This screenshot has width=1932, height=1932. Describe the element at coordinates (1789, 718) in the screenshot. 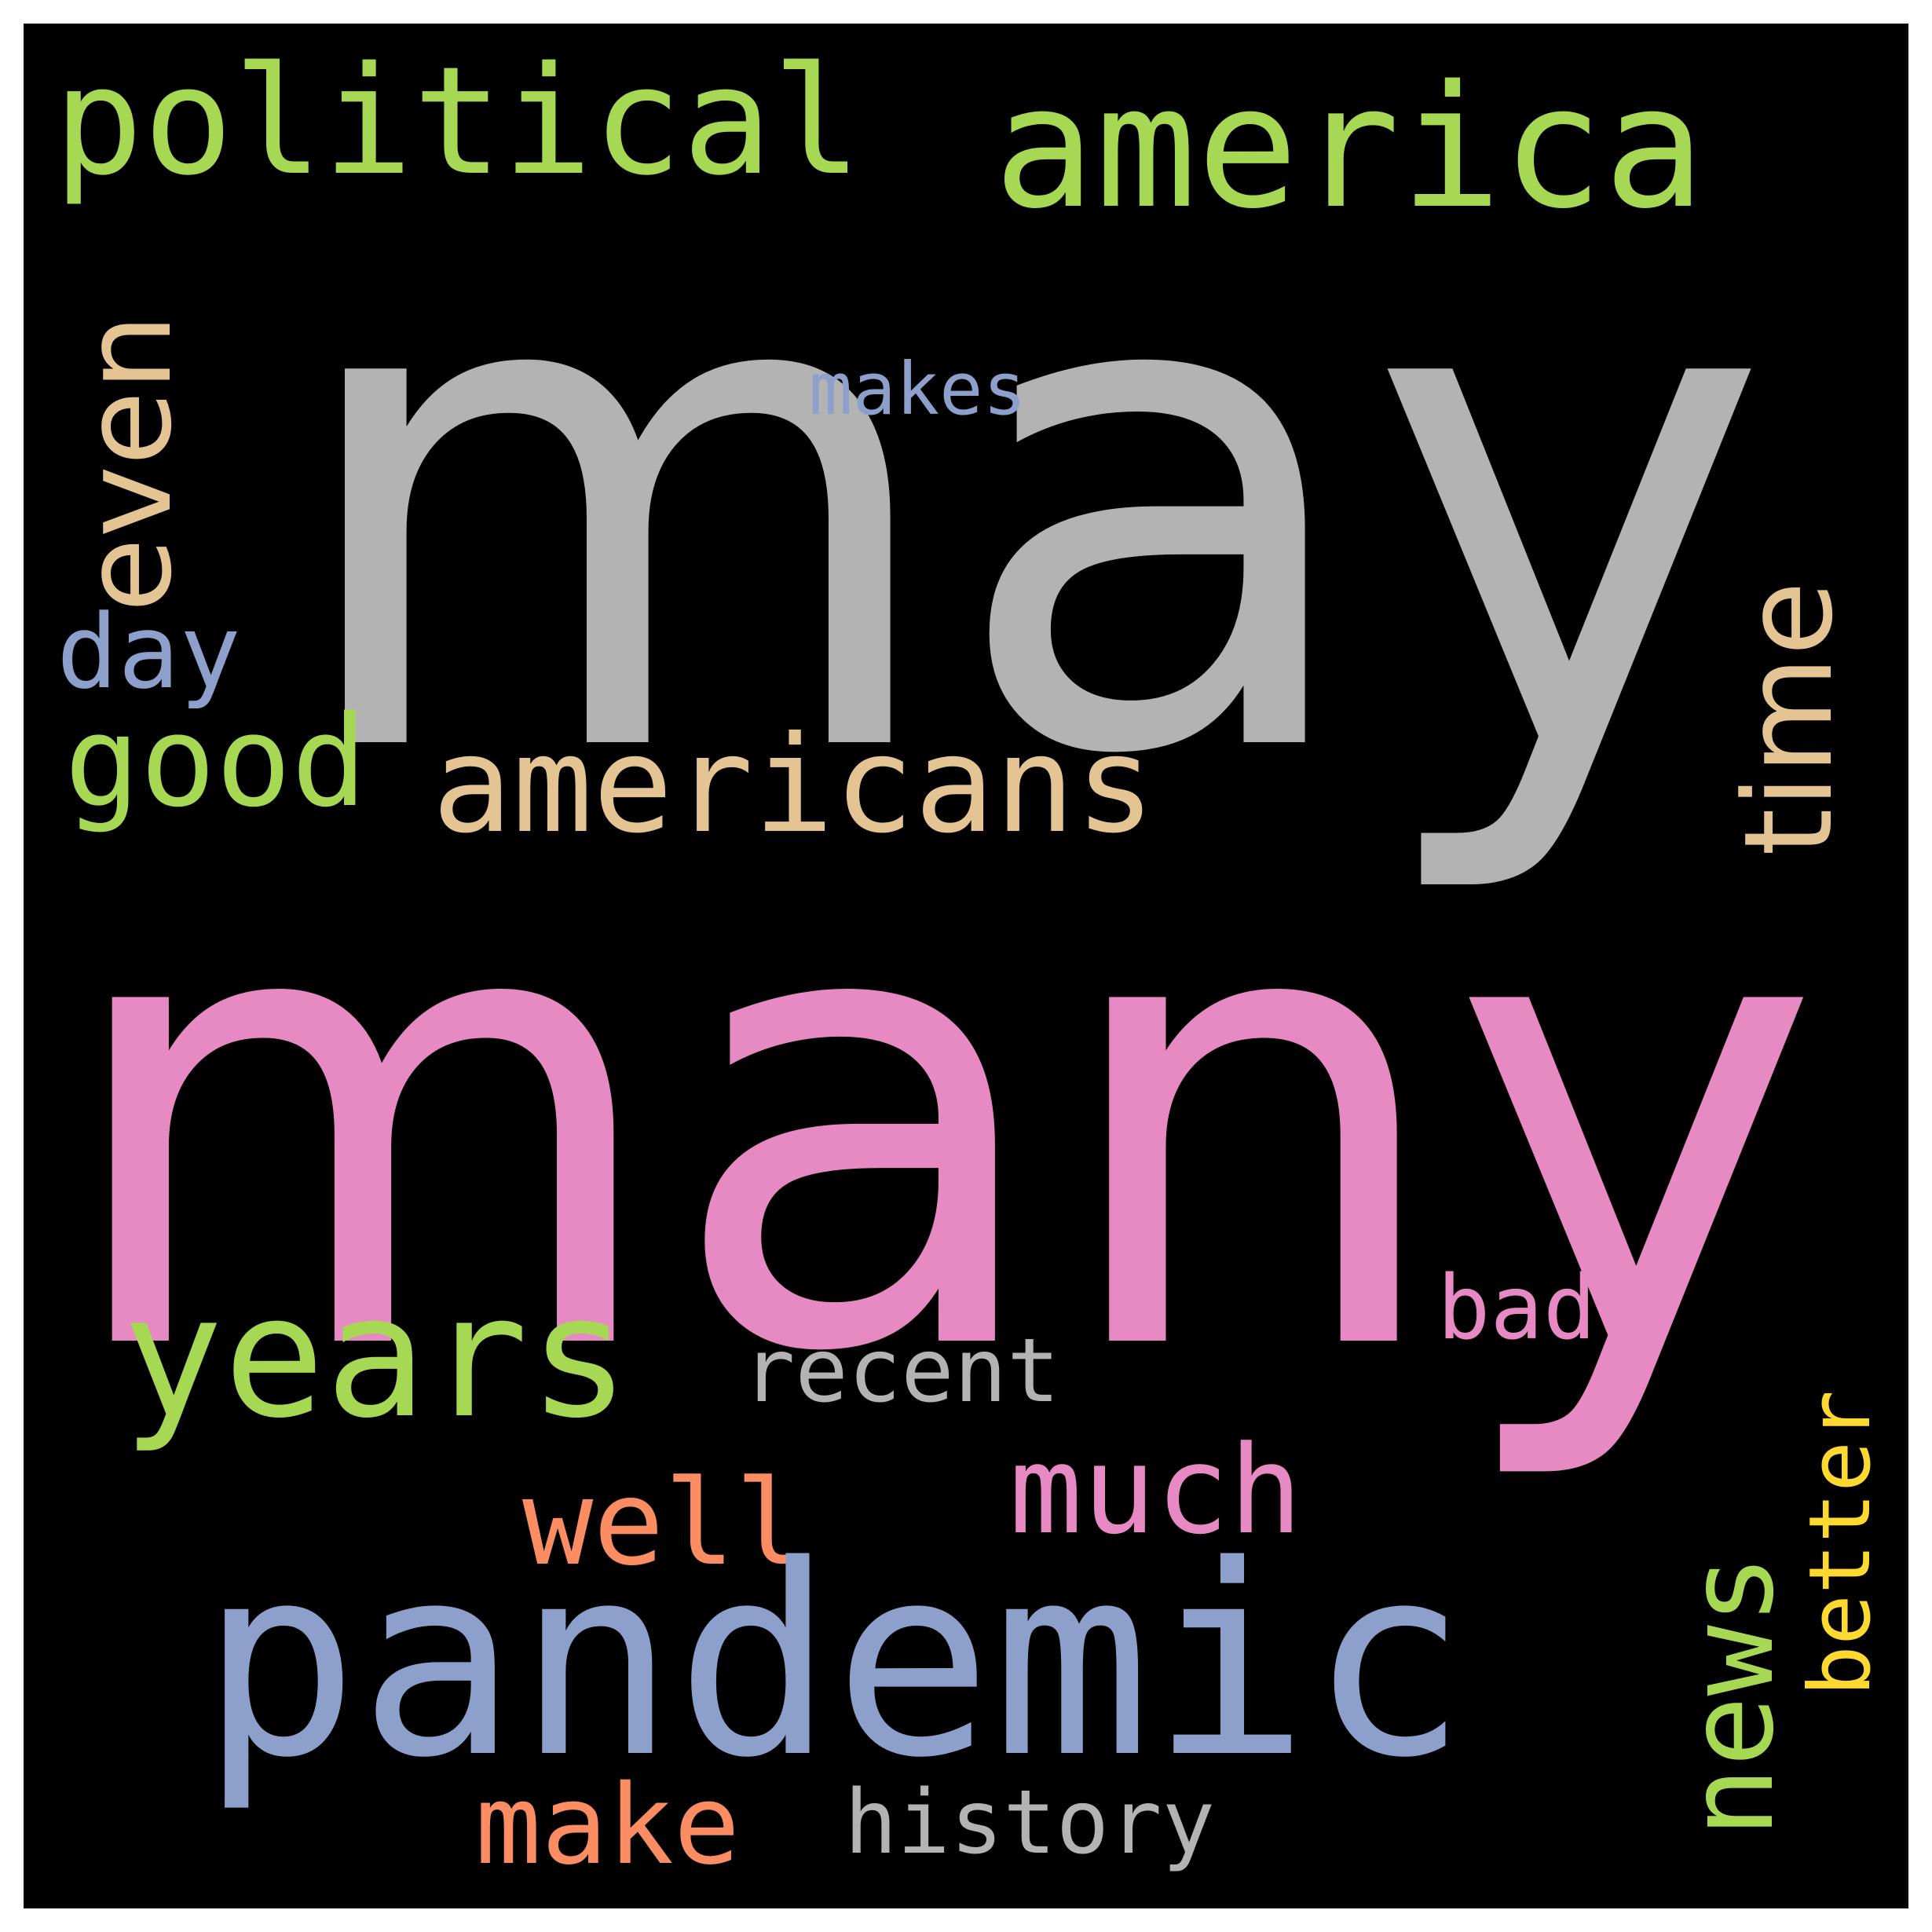

I see `word-time: time` at that location.